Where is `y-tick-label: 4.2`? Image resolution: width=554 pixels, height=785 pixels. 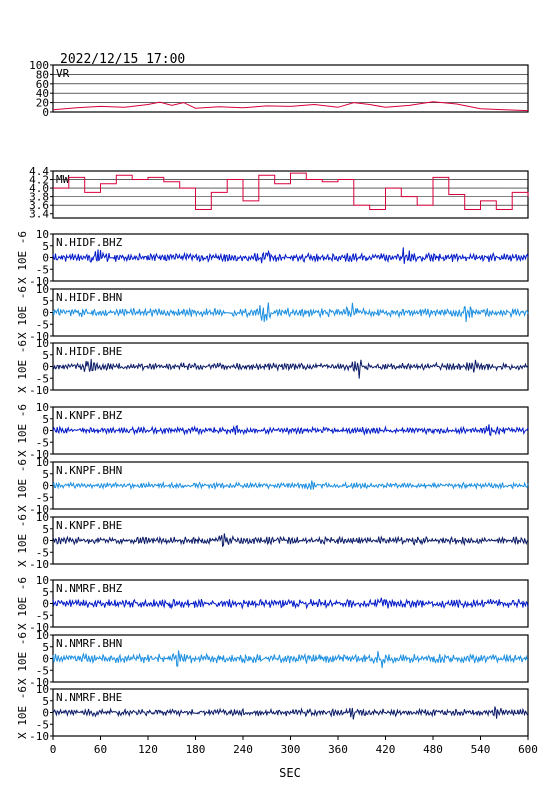 y-tick-label: 4.2 is located at coordinates (39, 180).